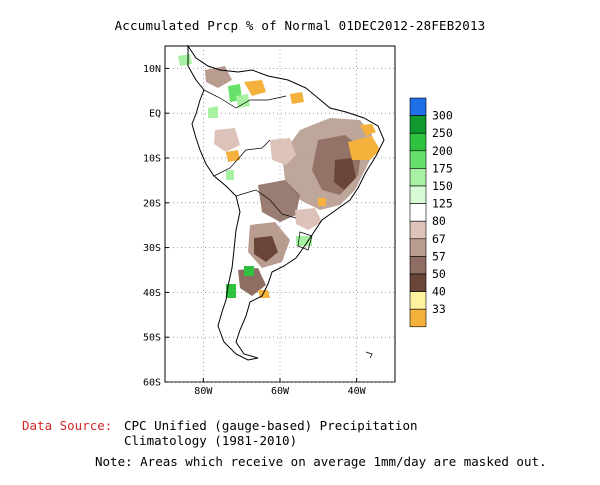 This screenshot has width=600, height=485. Describe the element at coordinates (369, 355) in the screenshot. I see `falkland-islands` at that location.